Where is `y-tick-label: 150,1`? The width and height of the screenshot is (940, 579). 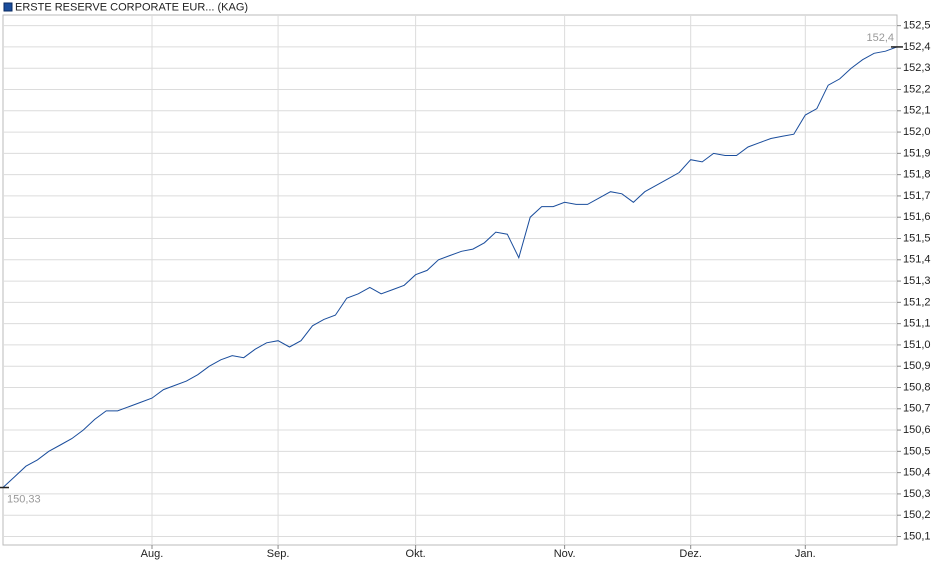 y-tick-label: 150,1 is located at coordinates (917, 536).